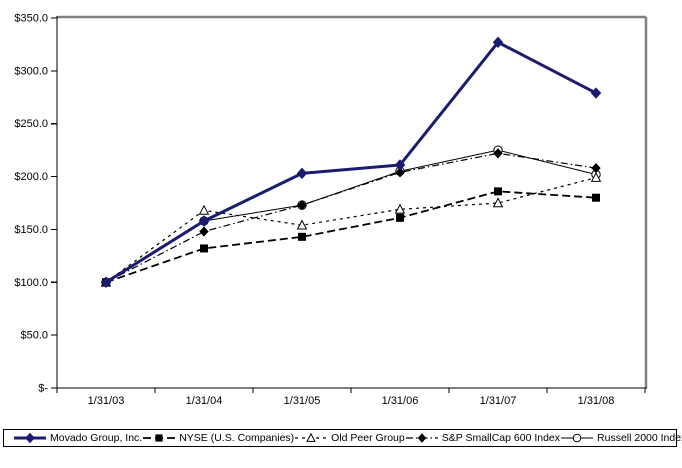  Describe the element at coordinates (106, 401) in the screenshot. I see `x-axis-tick-label: 1/31/03` at that location.